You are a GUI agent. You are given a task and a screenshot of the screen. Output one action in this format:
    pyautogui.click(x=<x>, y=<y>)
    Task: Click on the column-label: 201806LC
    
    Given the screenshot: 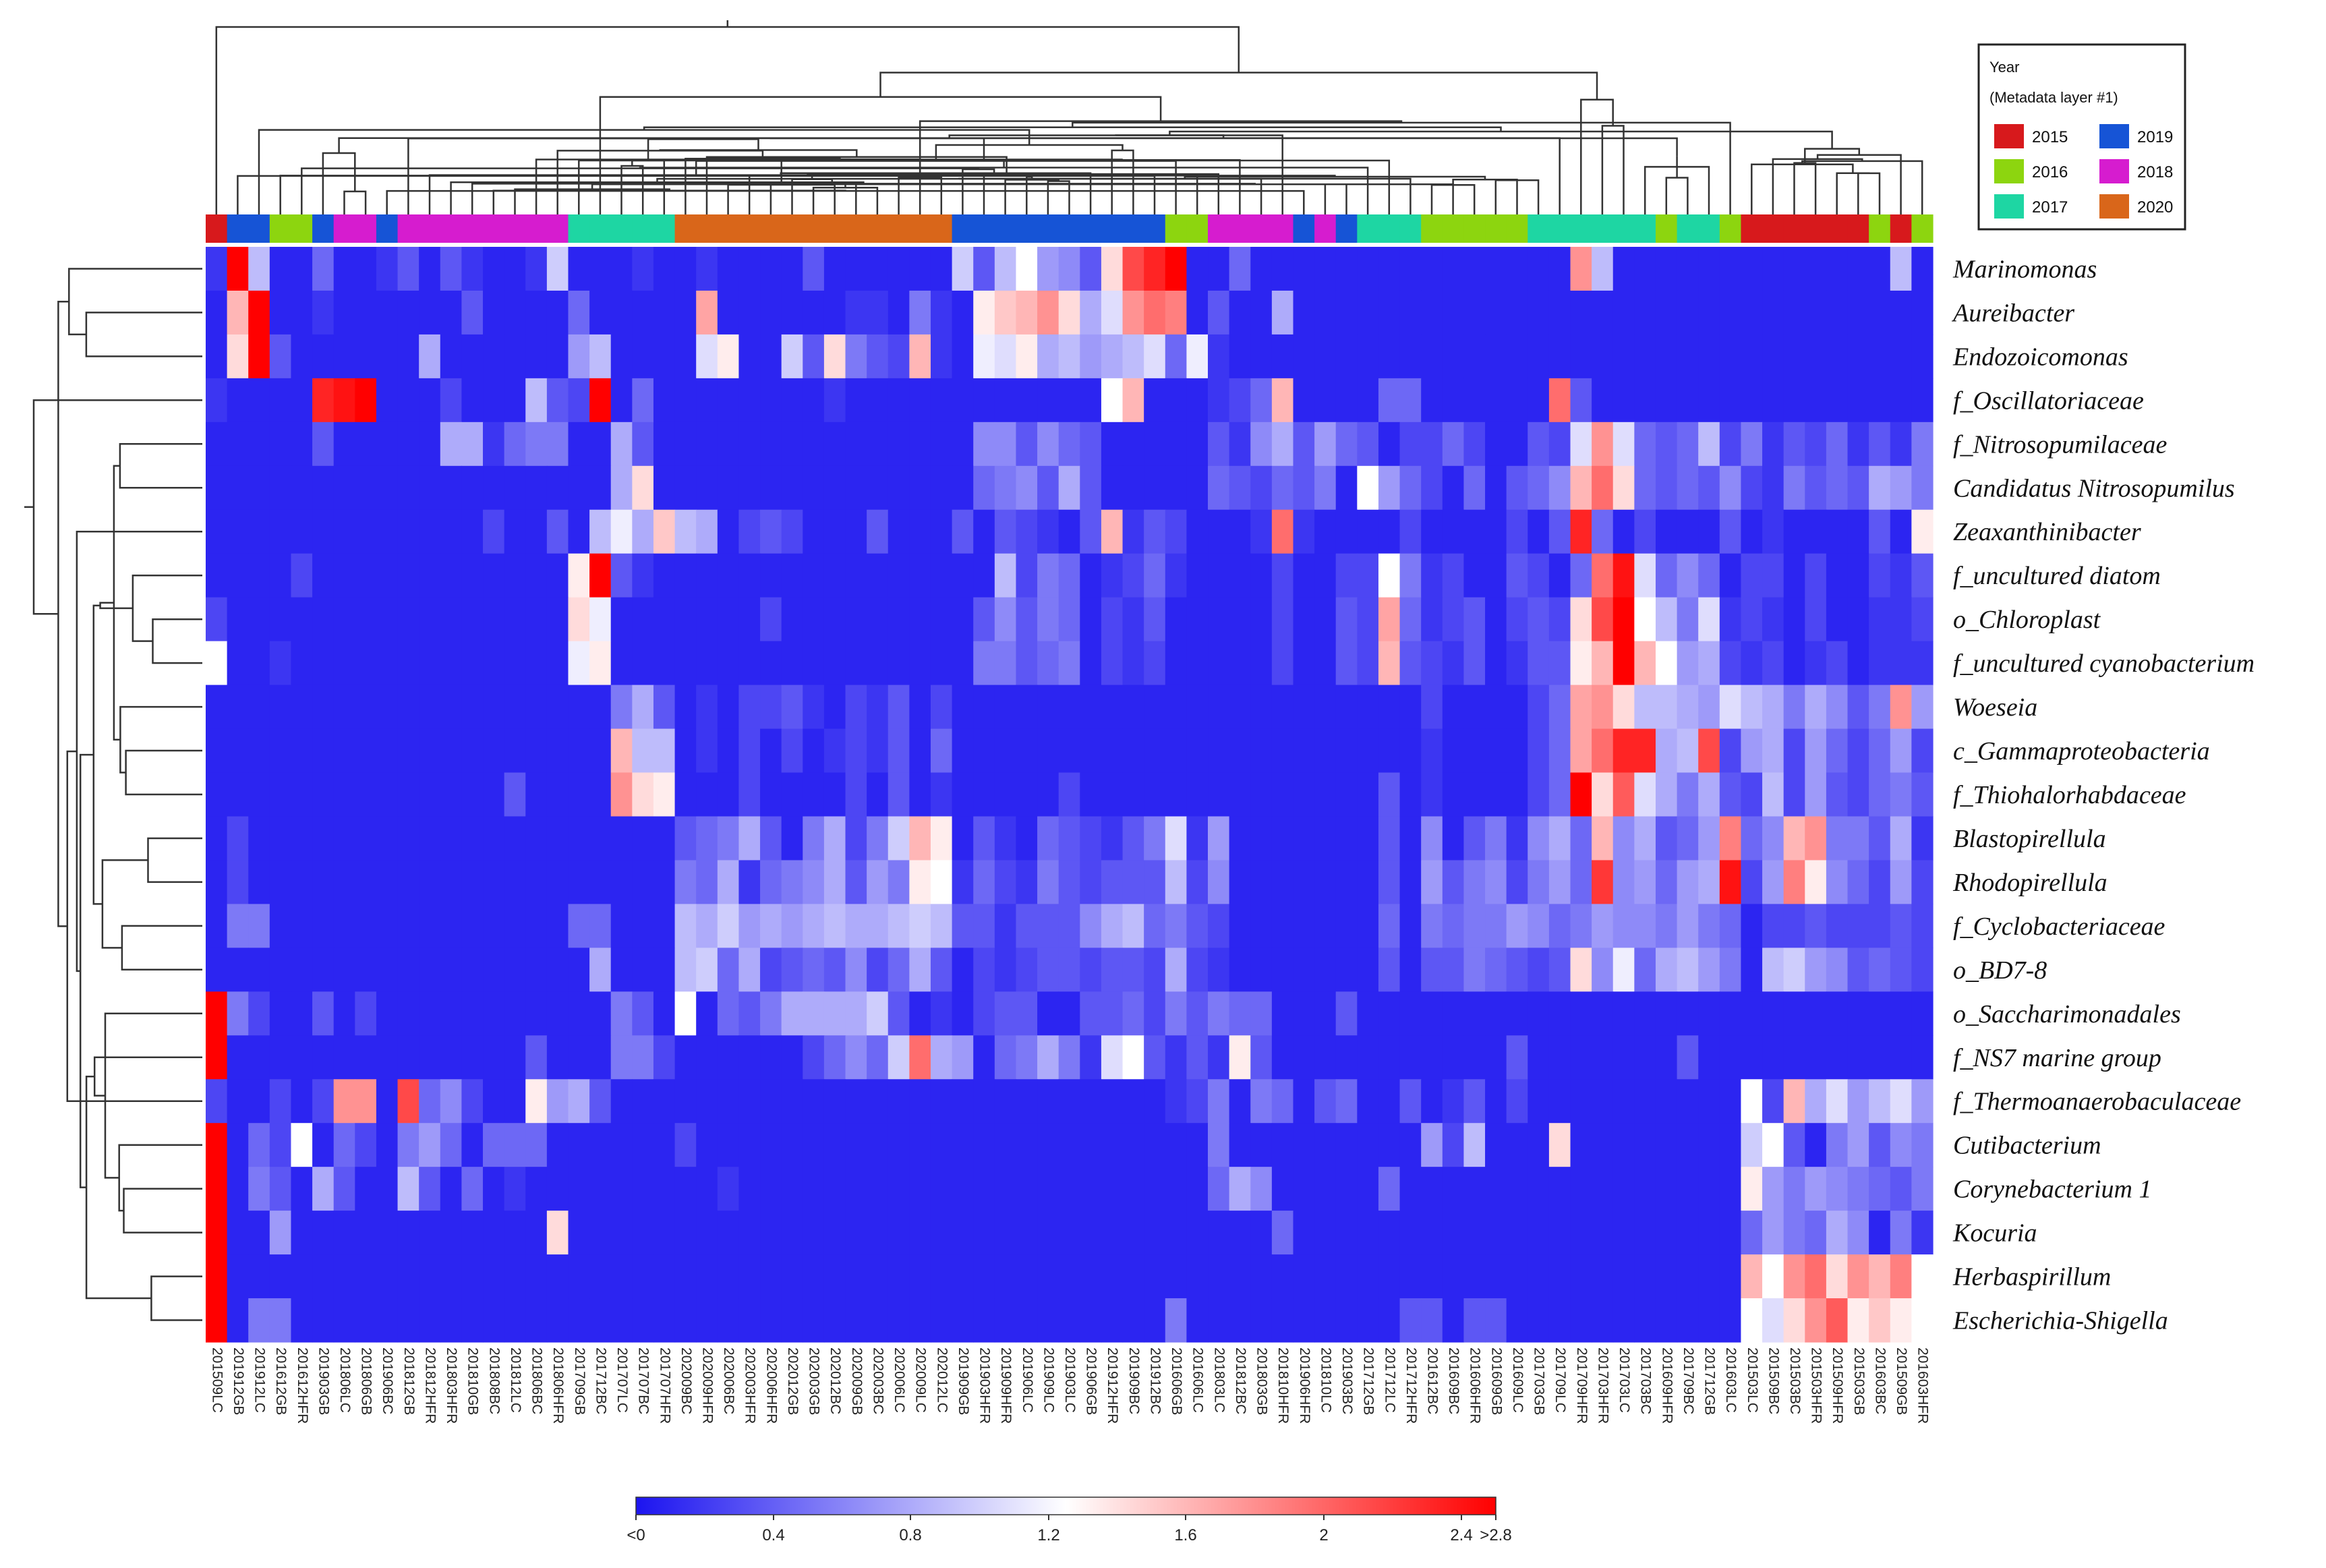 What is the action you would take?
    pyautogui.click(x=345, y=1380)
    